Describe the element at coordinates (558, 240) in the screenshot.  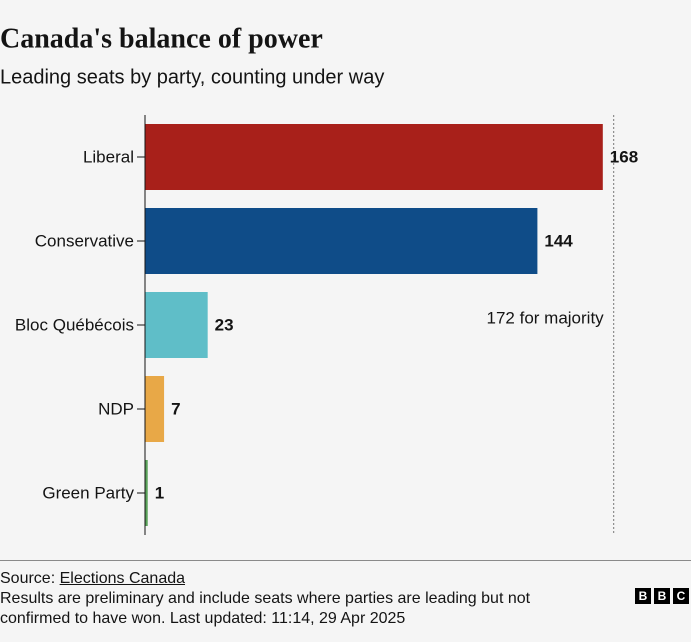
I see `data-label: 144` at that location.